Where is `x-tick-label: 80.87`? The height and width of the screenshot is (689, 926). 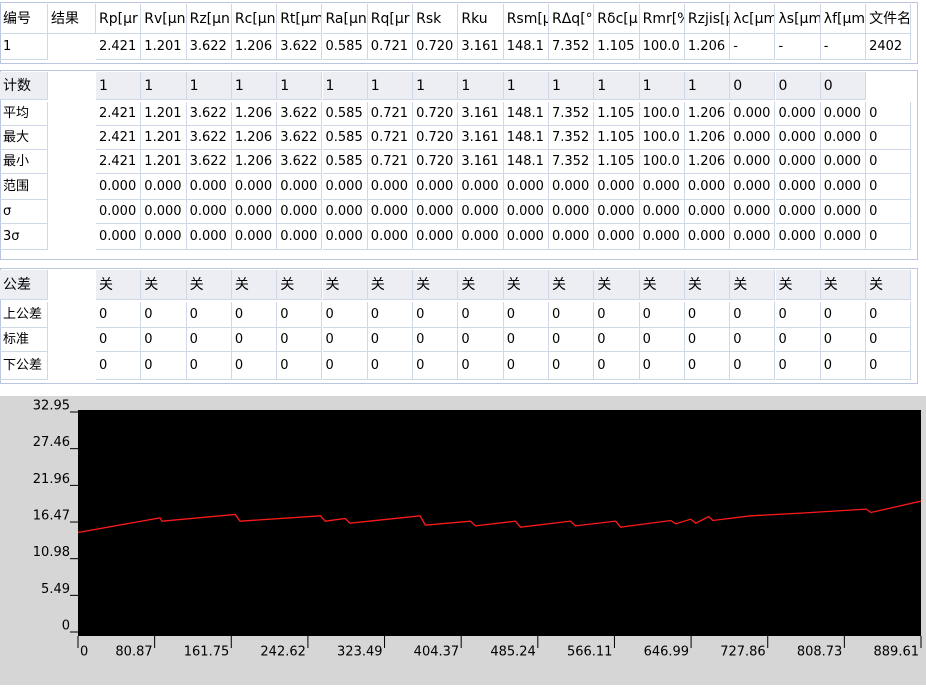
x-tick-label: 80.87 is located at coordinates (133, 652).